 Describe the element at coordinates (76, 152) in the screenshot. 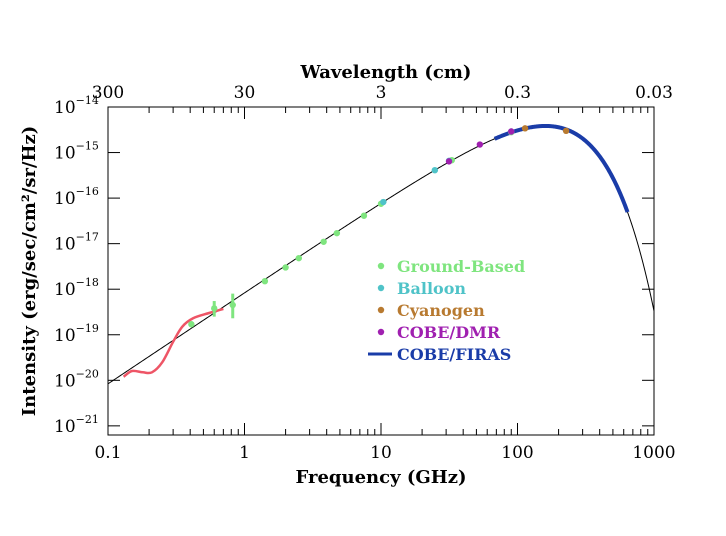

I see `y-tick-label: 10−15` at that location.